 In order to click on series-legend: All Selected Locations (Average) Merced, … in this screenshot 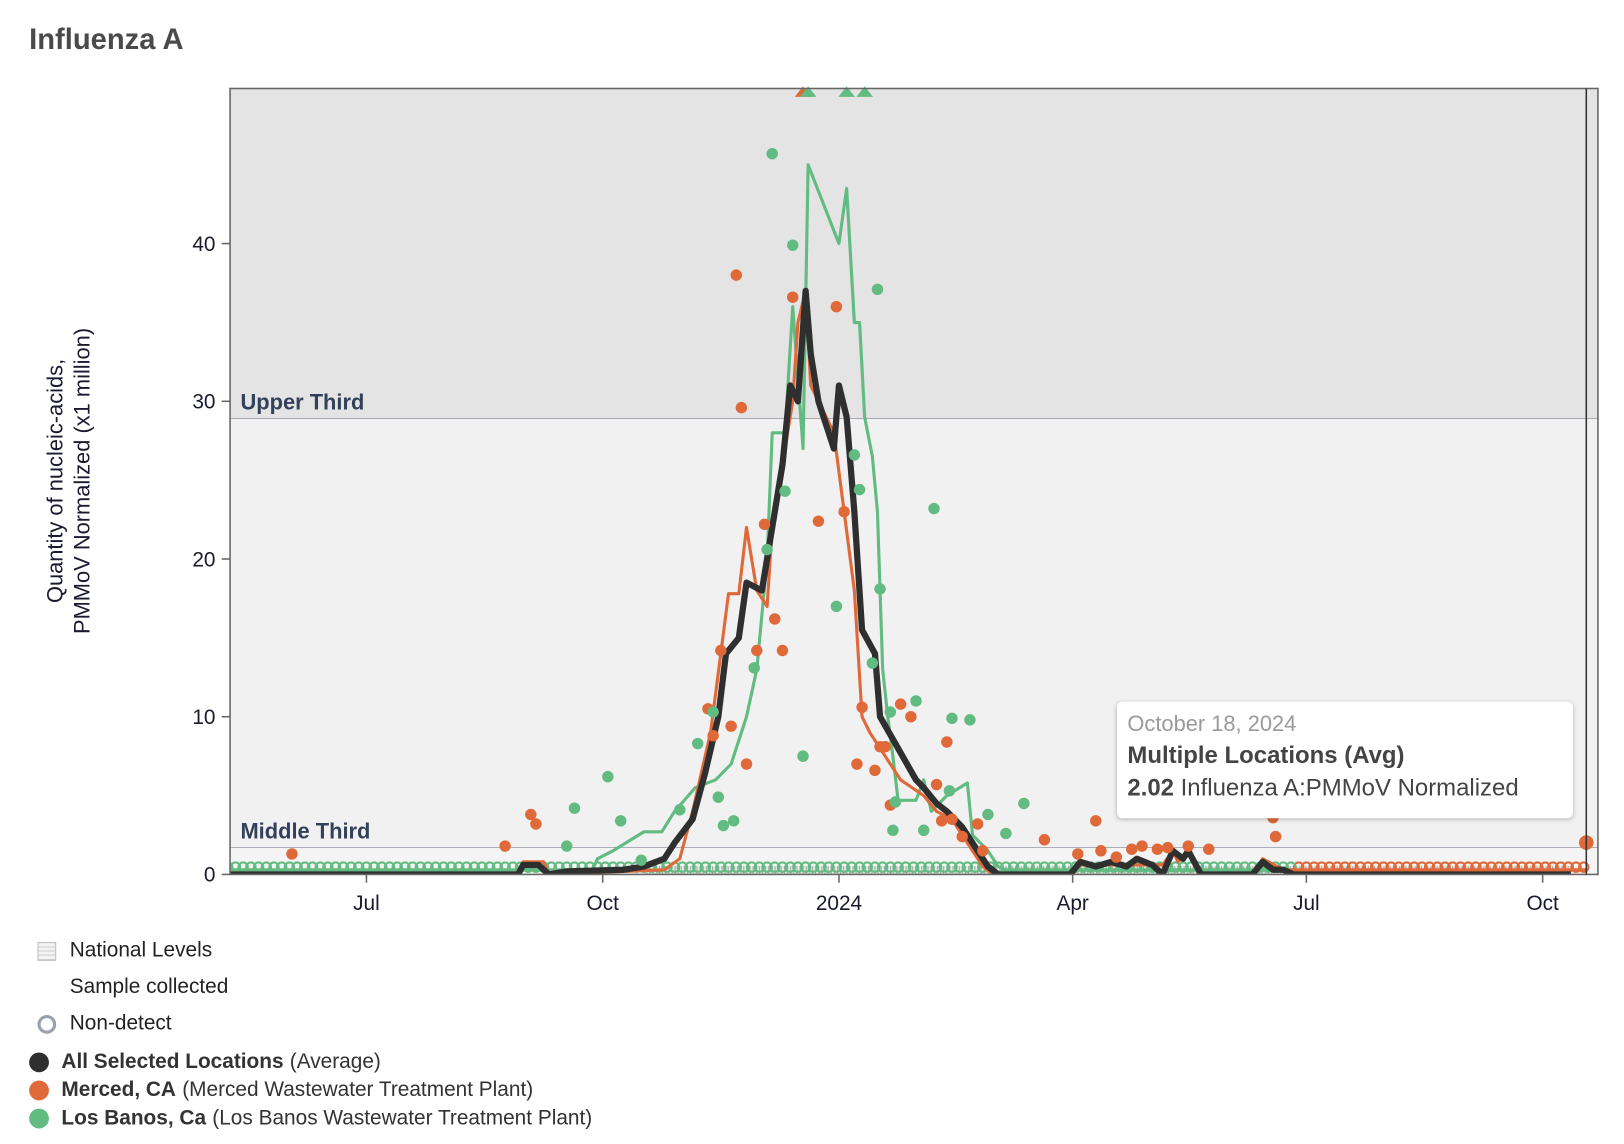, I will do `click(310, 1090)`.